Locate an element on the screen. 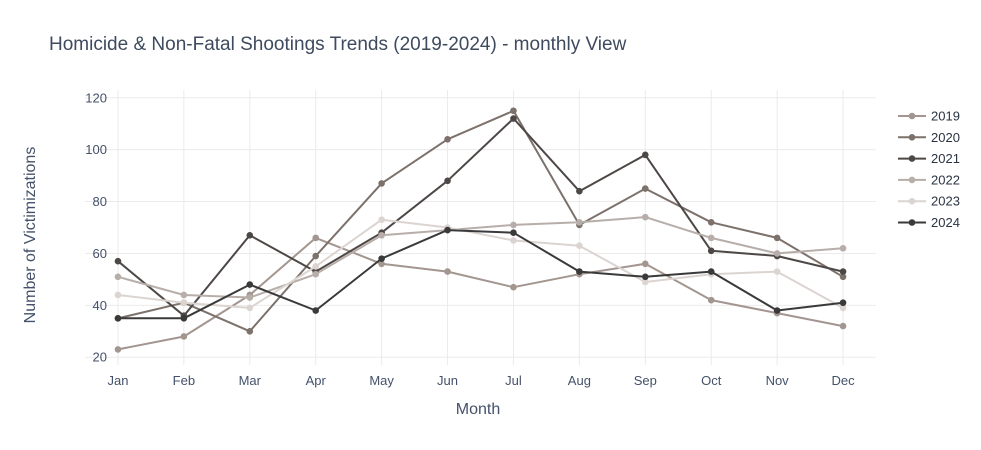 The image size is (981, 450). legend-label: 2021 is located at coordinates (945, 158).